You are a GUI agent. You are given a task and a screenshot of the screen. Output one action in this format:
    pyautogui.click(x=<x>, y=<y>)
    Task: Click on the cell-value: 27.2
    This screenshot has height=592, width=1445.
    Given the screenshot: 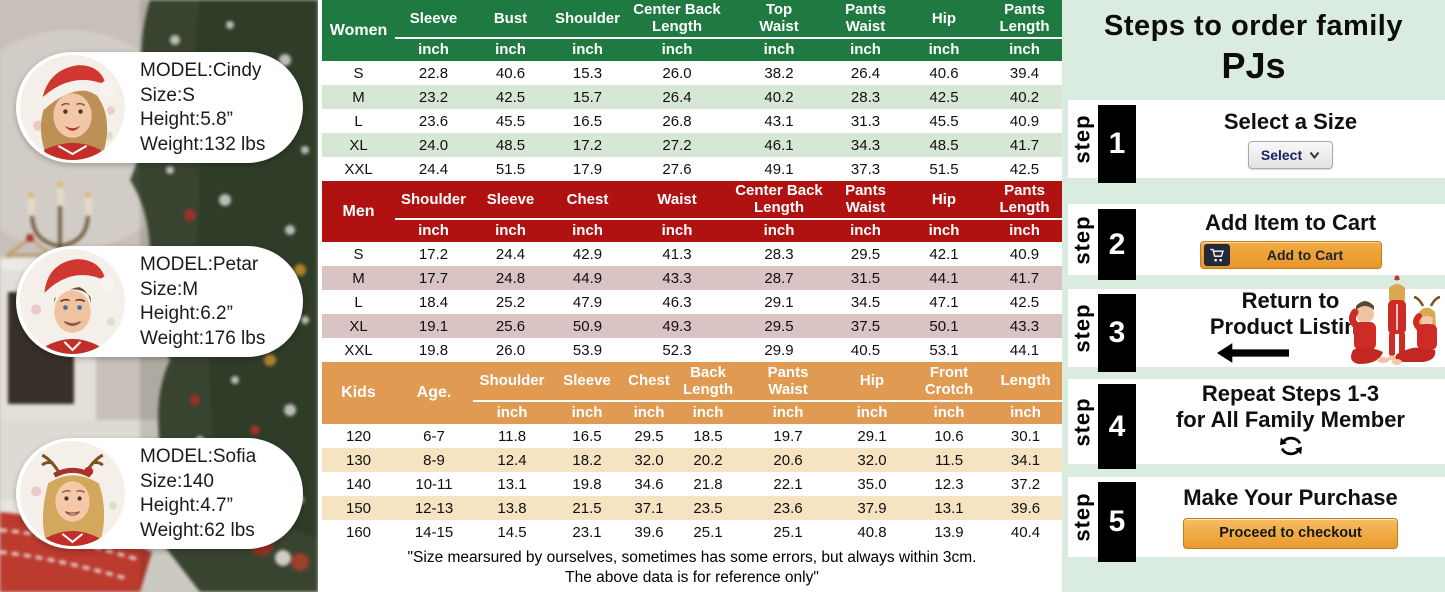 What is the action you would take?
    pyautogui.click(x=677, y=145)
    